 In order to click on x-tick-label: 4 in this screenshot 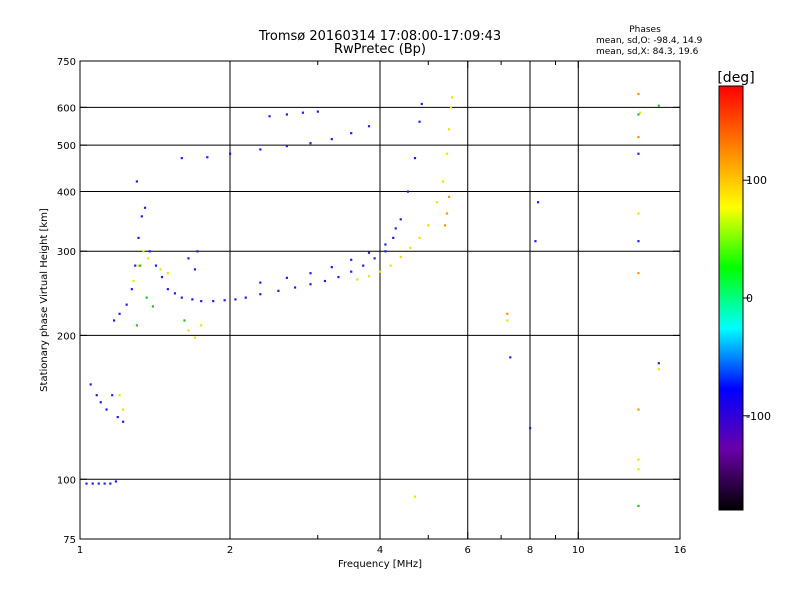, I will do `click(380, 550)`.